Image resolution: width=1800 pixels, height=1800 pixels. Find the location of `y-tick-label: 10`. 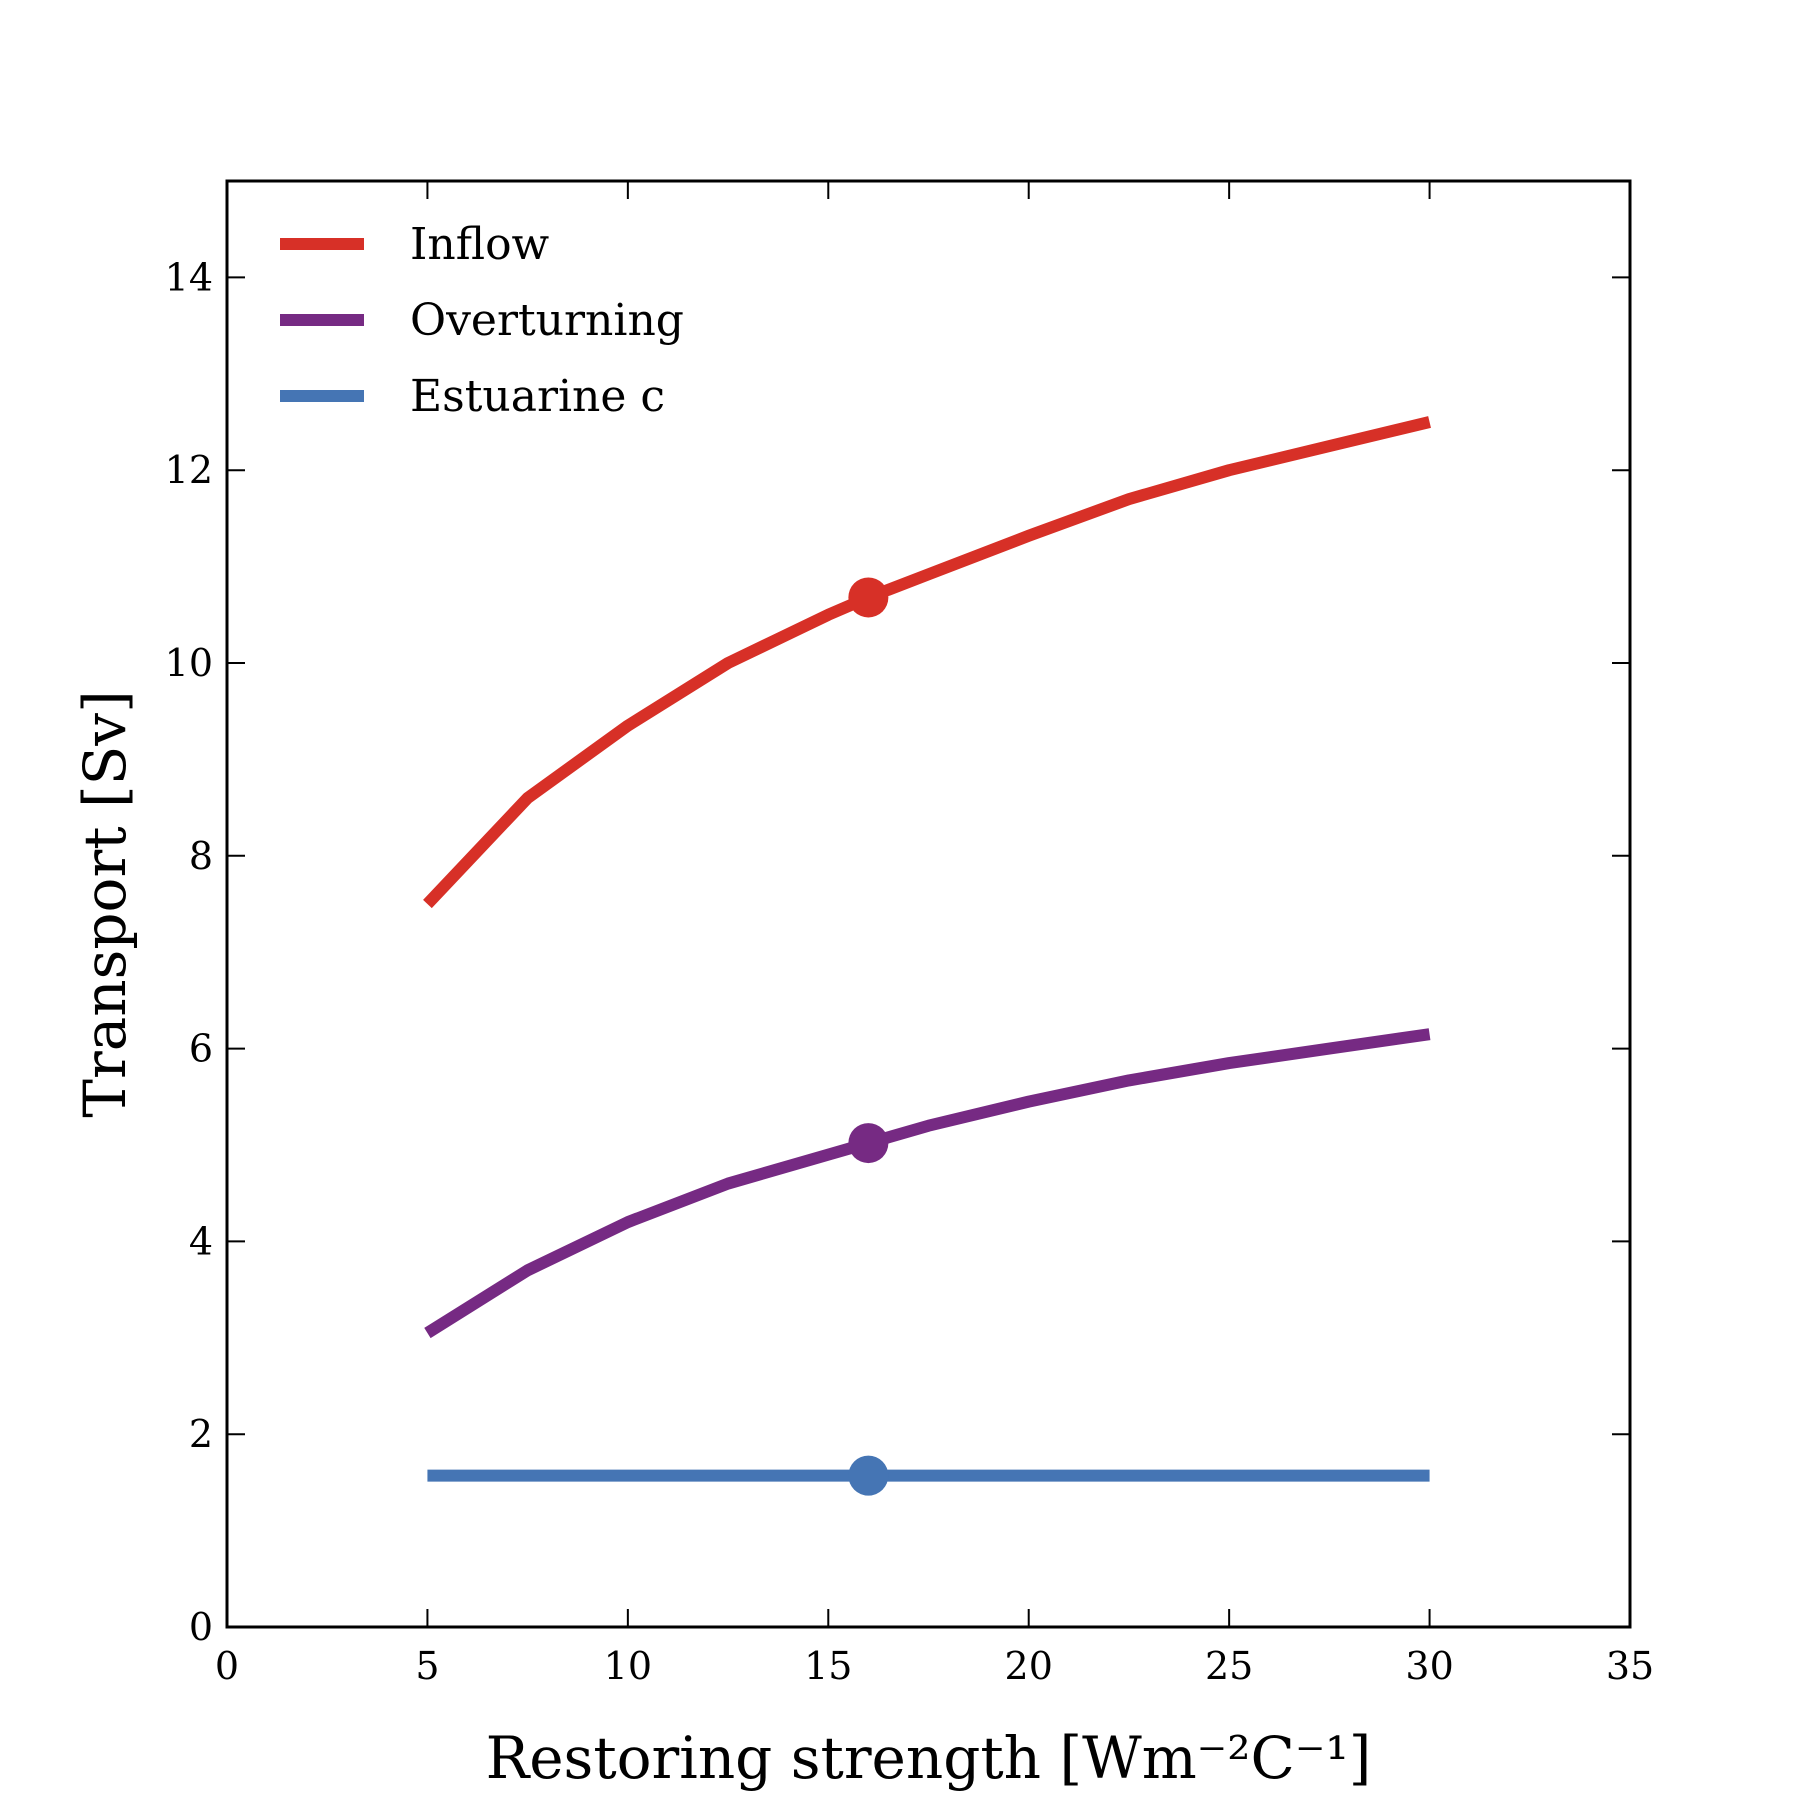

y-tick-label: 10 is located at coordinates (189, 663).